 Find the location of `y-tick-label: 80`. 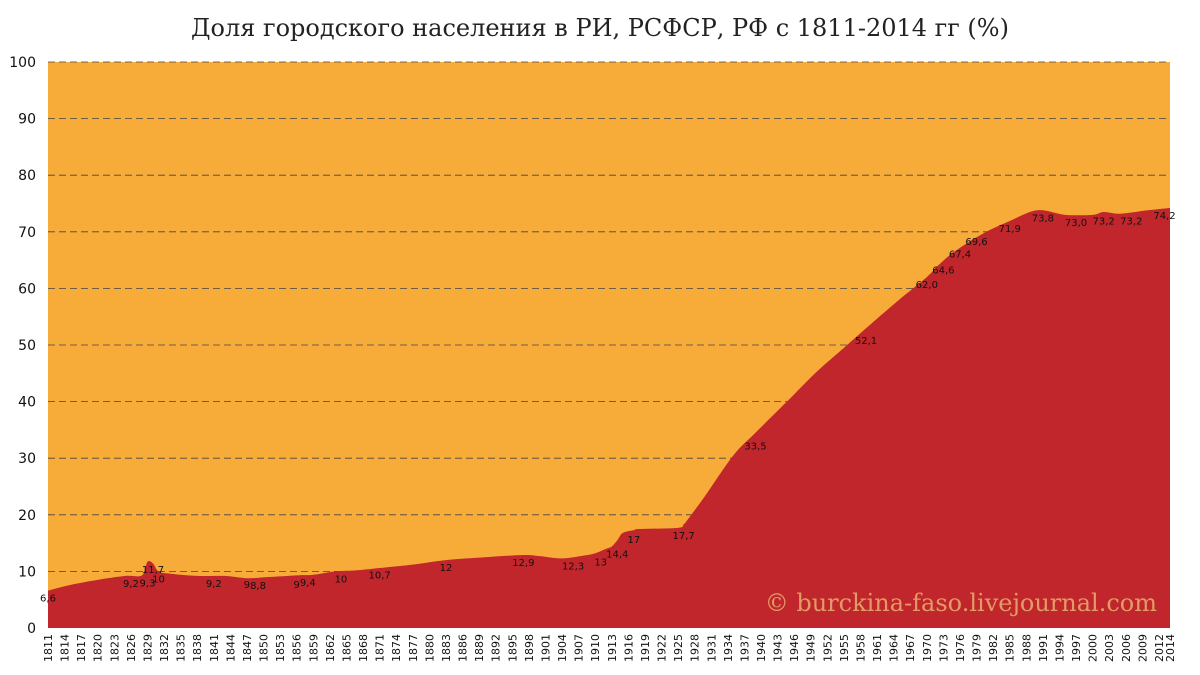

y-tick-label: 80 is located at coordinates (27, 176).